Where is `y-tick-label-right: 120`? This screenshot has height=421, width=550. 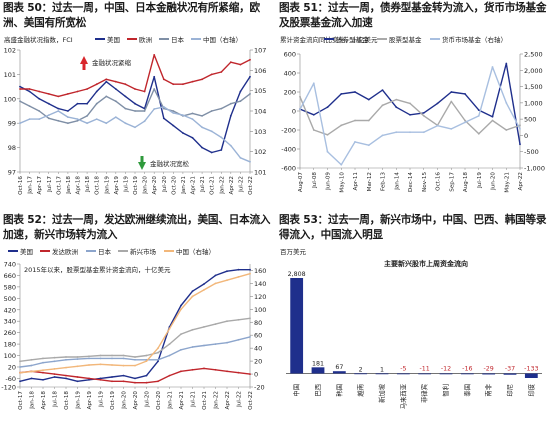 y-tick-label-right: 120 is located at coordinates (260, 297).